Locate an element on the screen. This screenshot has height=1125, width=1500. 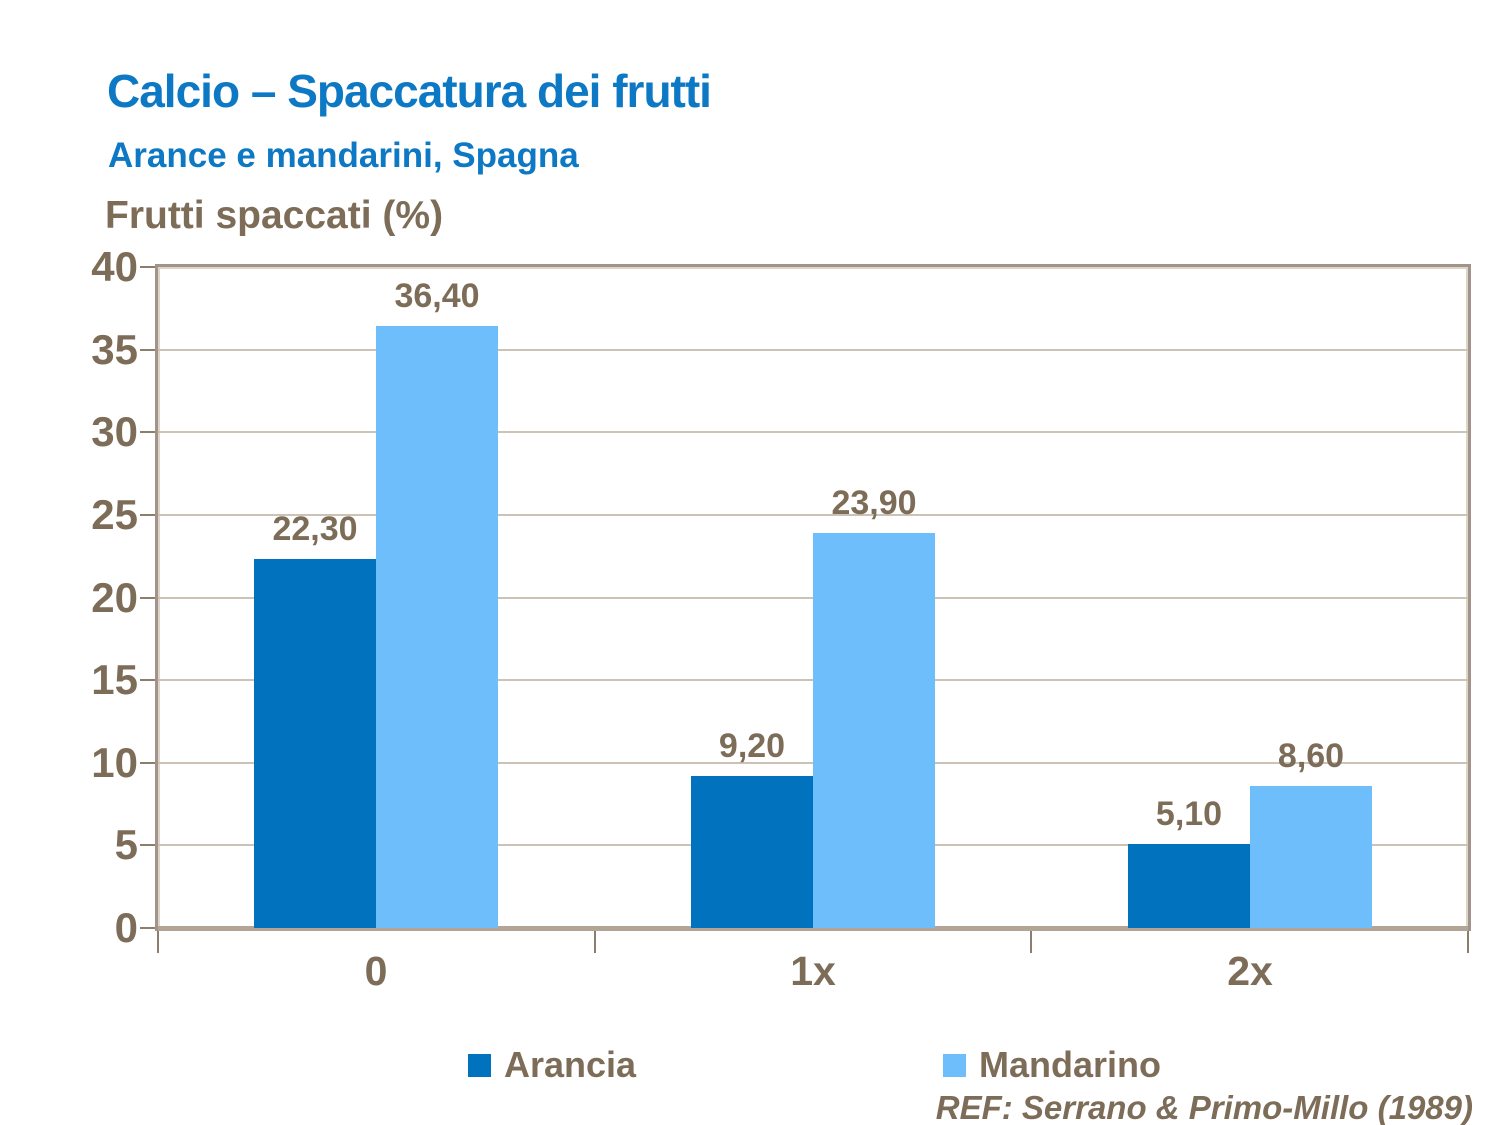
legend-item-arancia: Arancia is located at coordinates (552, 1064).